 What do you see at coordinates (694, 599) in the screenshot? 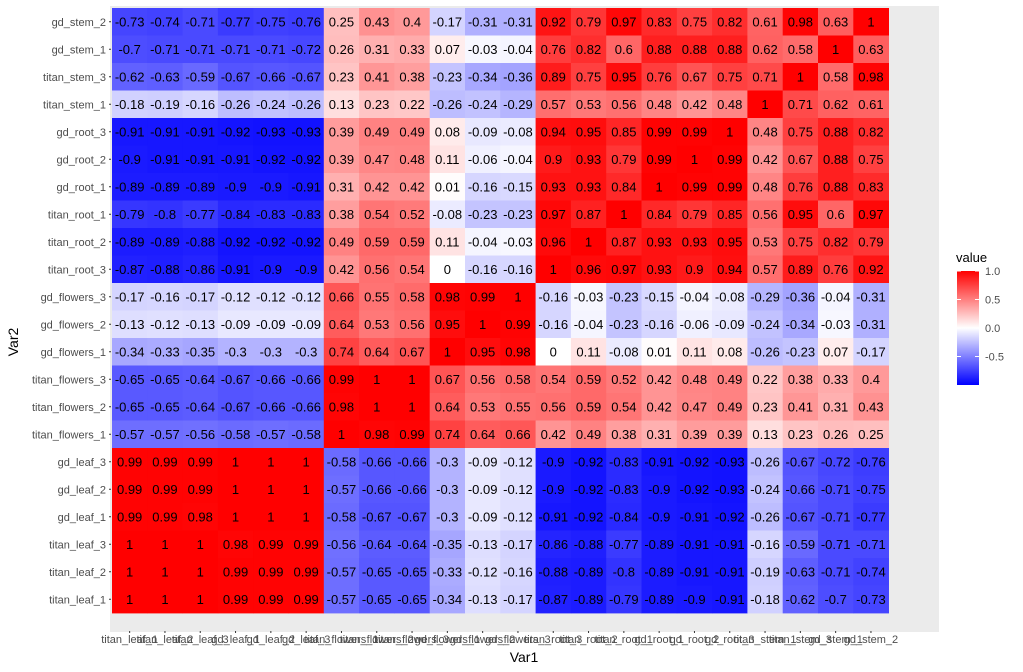
I see `heatmap-cell-label: -0.9` at bounding box center [694, 599].